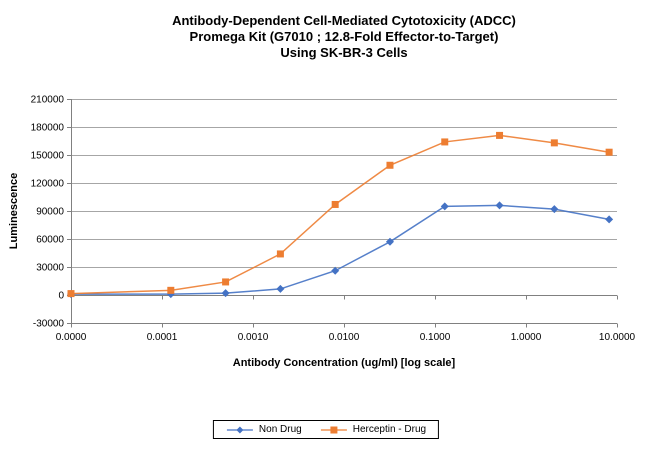 The width and height of the screenshot is (652, 456). Describe the element at coordinates (61, 296) in the screenshot. I see `svg-text: 0` at that location.